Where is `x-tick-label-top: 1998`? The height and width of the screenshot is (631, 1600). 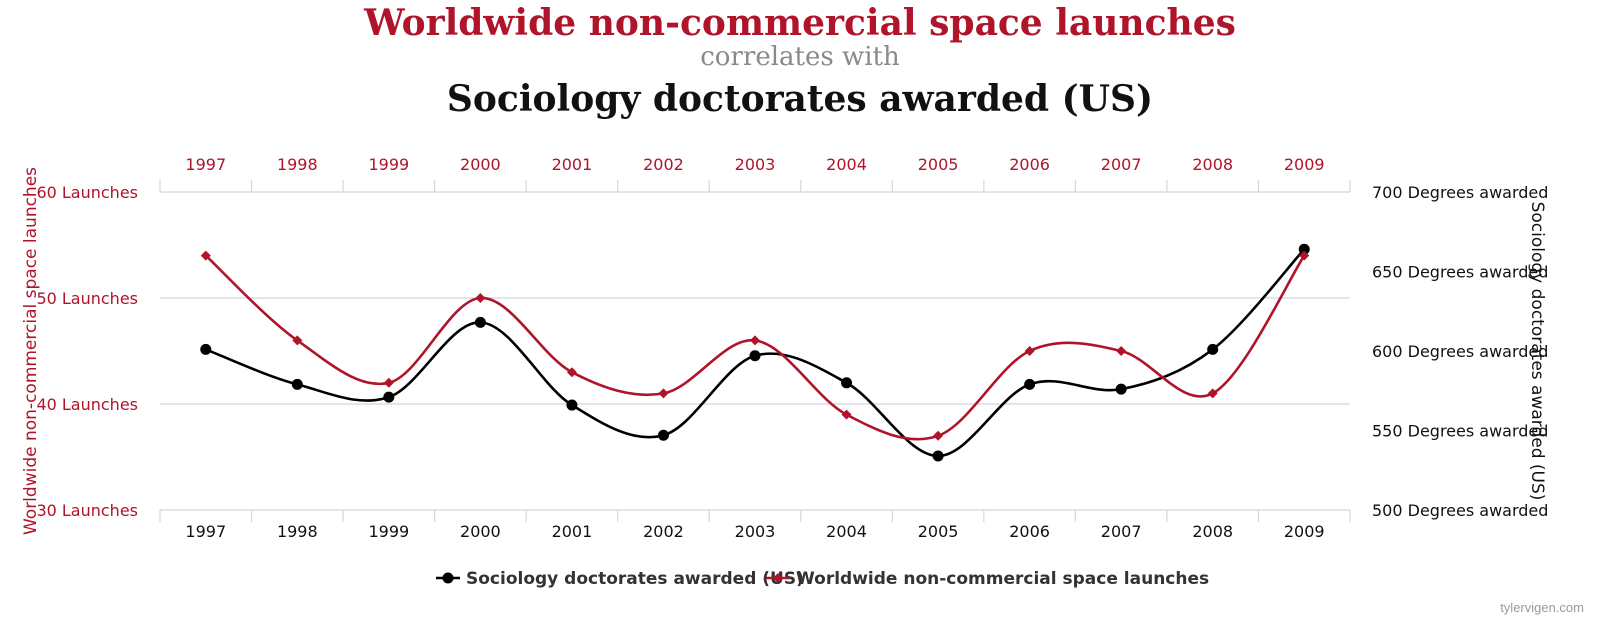
x-tick-label-top: 1998 is located at coordinates (297, 164).